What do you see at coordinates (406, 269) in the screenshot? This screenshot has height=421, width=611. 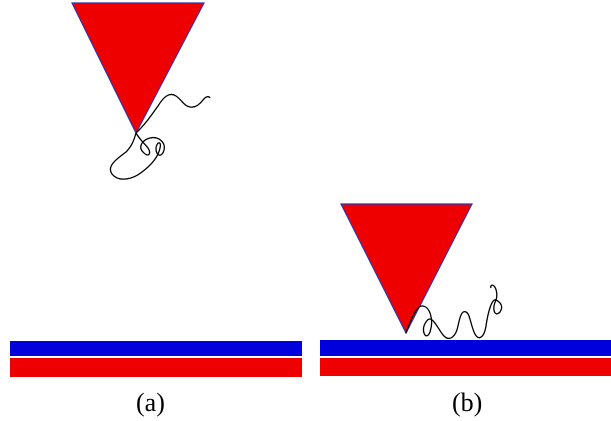 I see `afm-tip-b` at bounding box center [406, 269].